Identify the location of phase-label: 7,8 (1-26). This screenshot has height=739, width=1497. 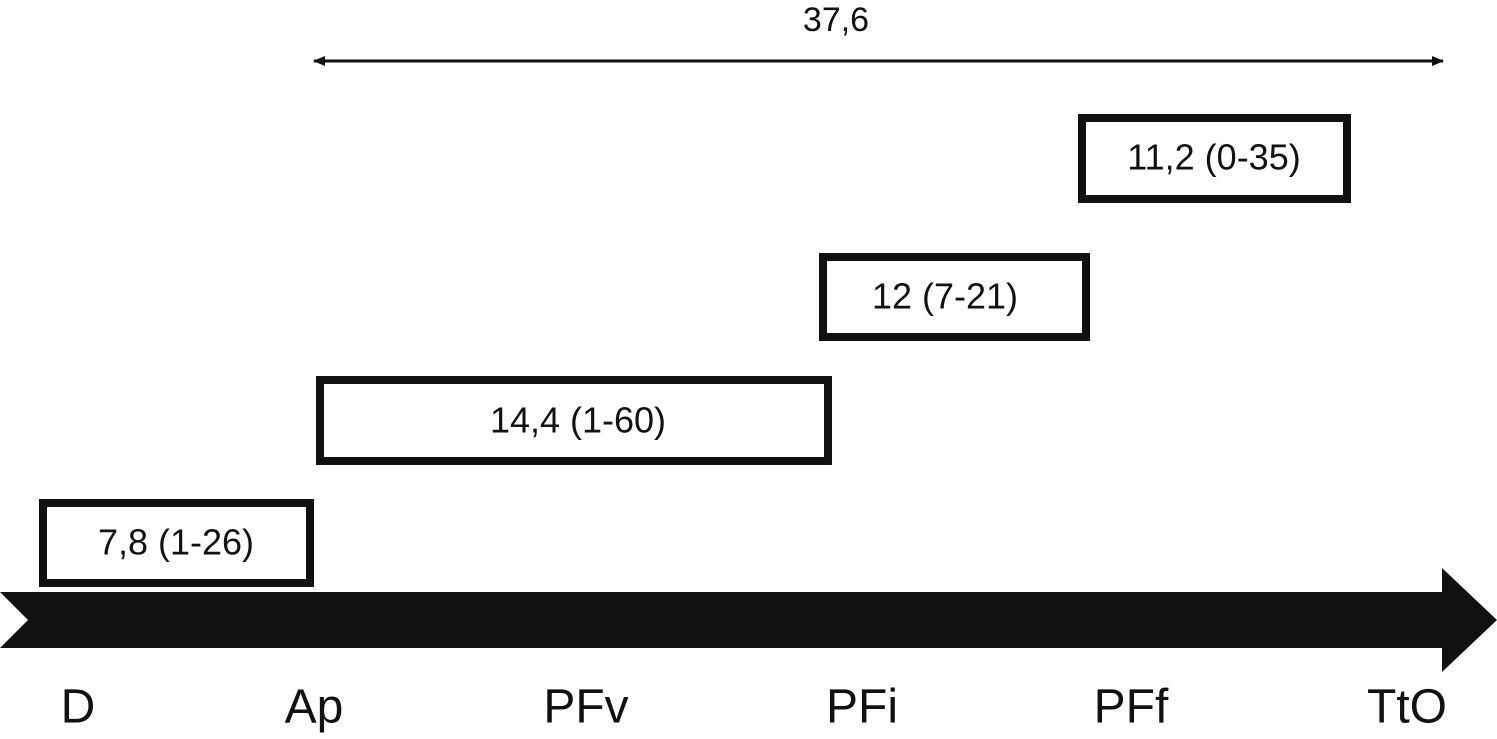
(176, 542).